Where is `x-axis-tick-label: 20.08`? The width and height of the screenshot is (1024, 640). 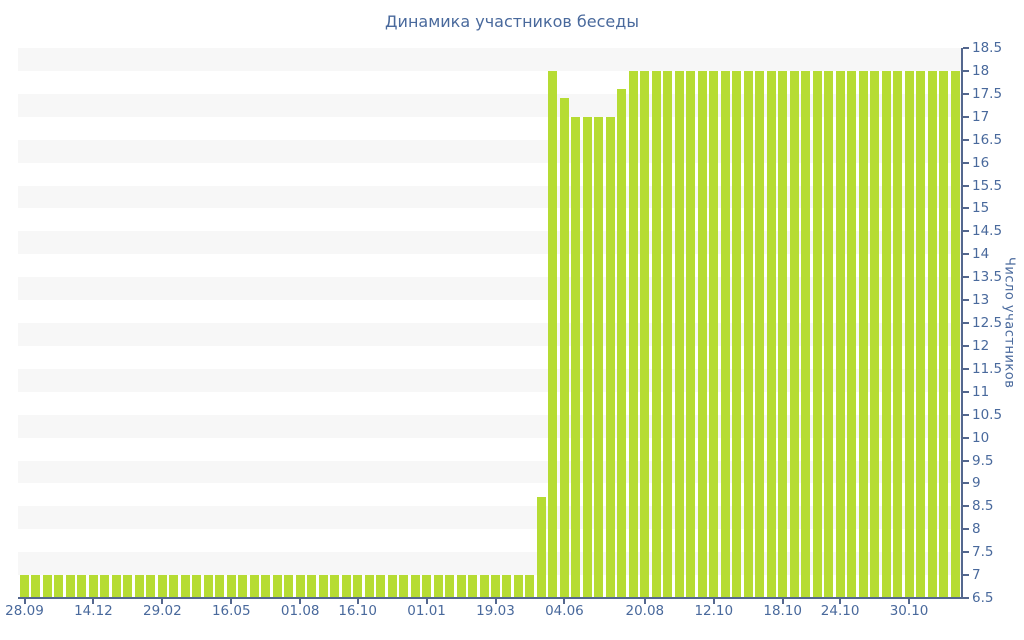
x-axis-tick-label: 20.08 is located at coordinates (645, 611).